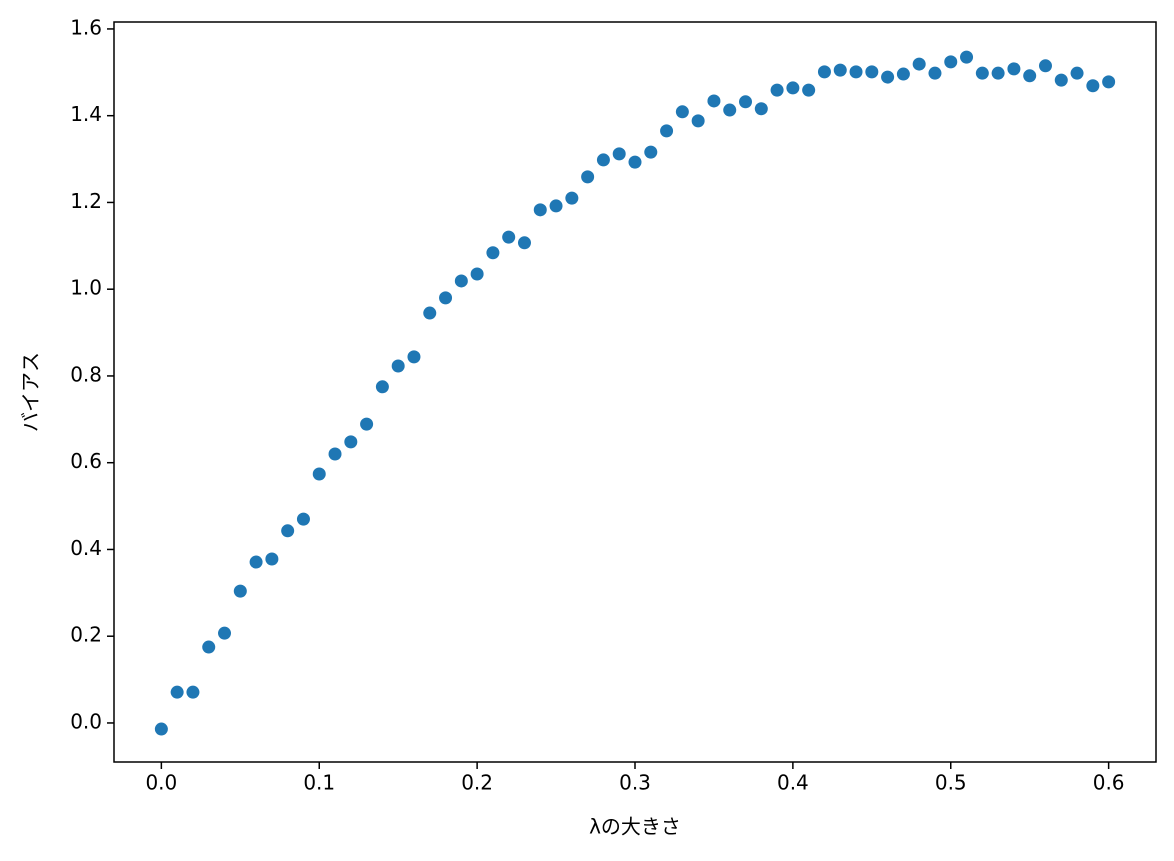 The height and width of the screenshot is (861, 1174). Describe the element at coordinates (477, 783) in the screenshot. I see `x-tick-label: 0.2` at that location.